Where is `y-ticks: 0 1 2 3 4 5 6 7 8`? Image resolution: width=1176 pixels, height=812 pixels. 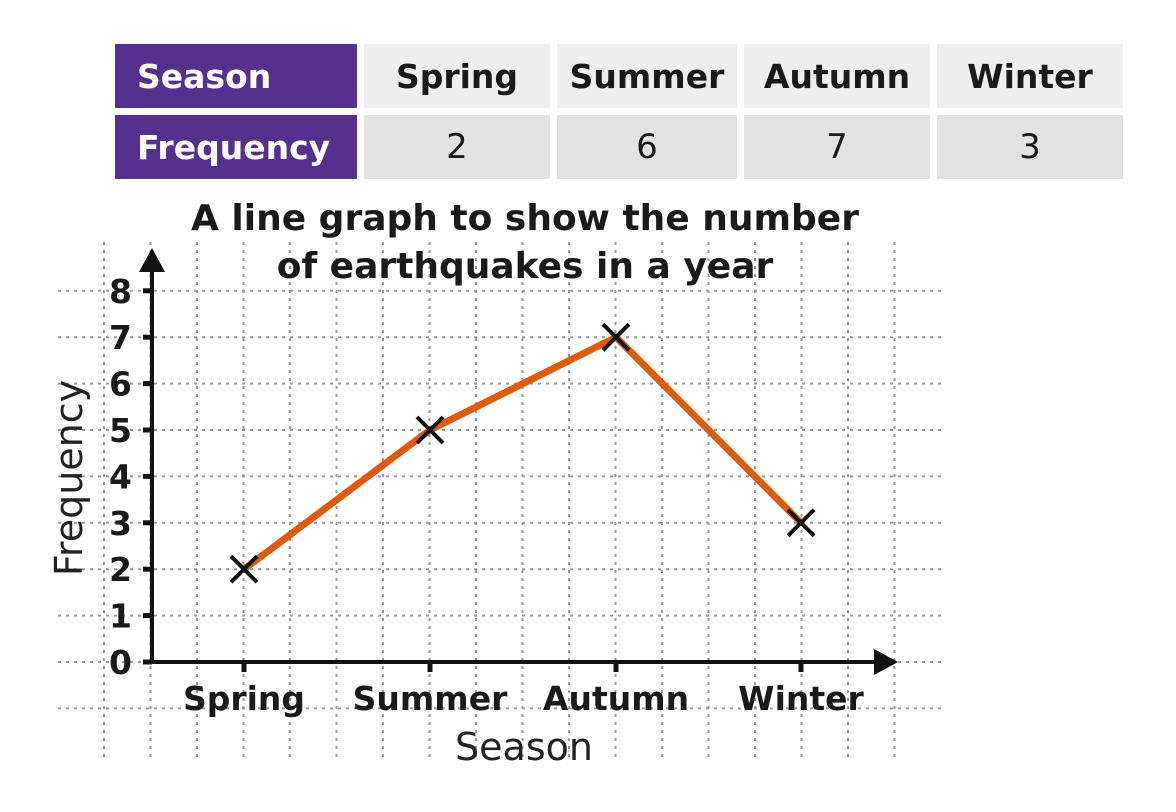 y-ticks: 0 1 2 3 4 5 6 7 8 is located at coordinates (130, 477).